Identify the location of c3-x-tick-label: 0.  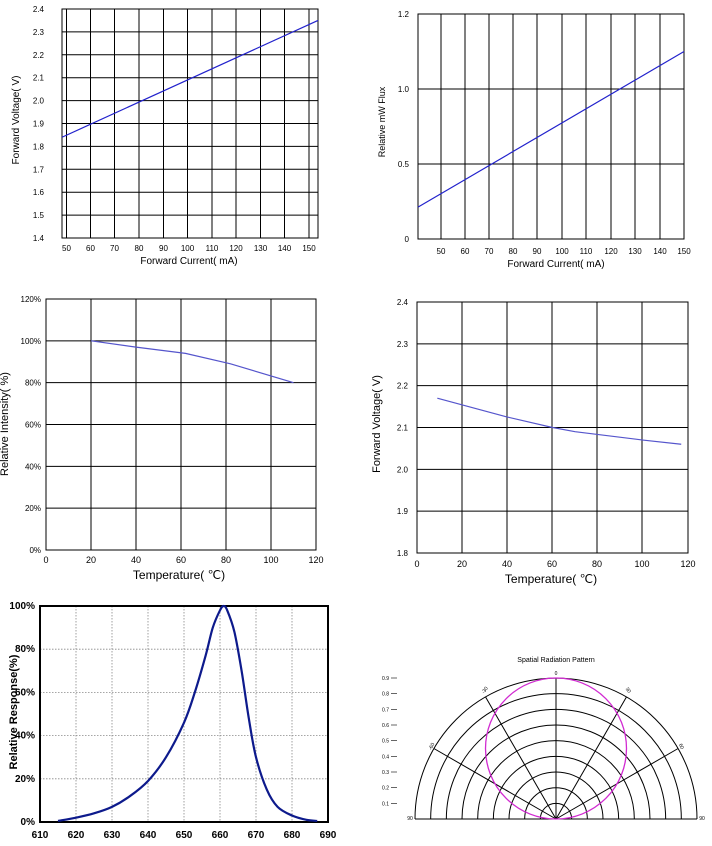
(416, 564).